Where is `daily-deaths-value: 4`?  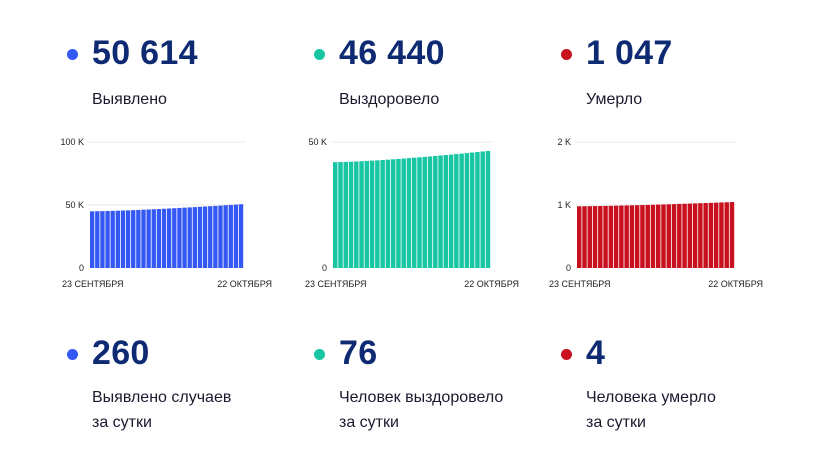 daily-deaths-value: 4 is located at coordinates (596, 353).